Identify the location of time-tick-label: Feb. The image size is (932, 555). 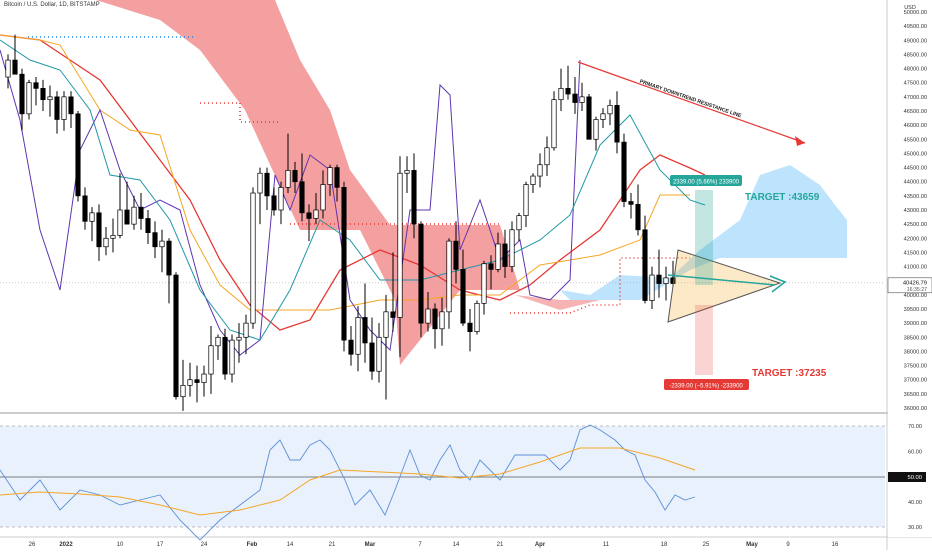
(252, 545).